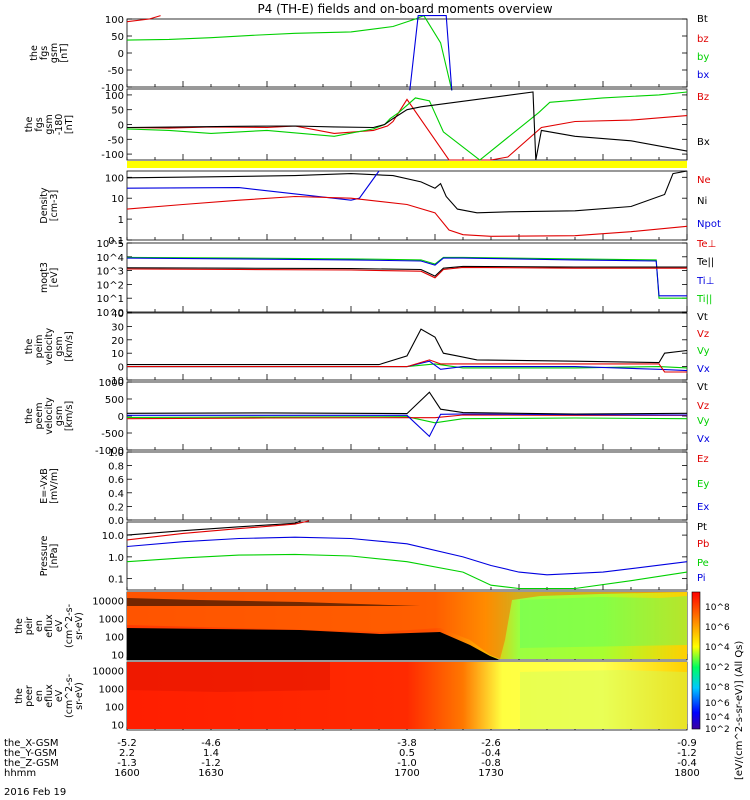  Describe the element at coordinates (79, 626) in the screenshot. I see `panel-10-ylabel-line-6: sr-eV)` at that location.